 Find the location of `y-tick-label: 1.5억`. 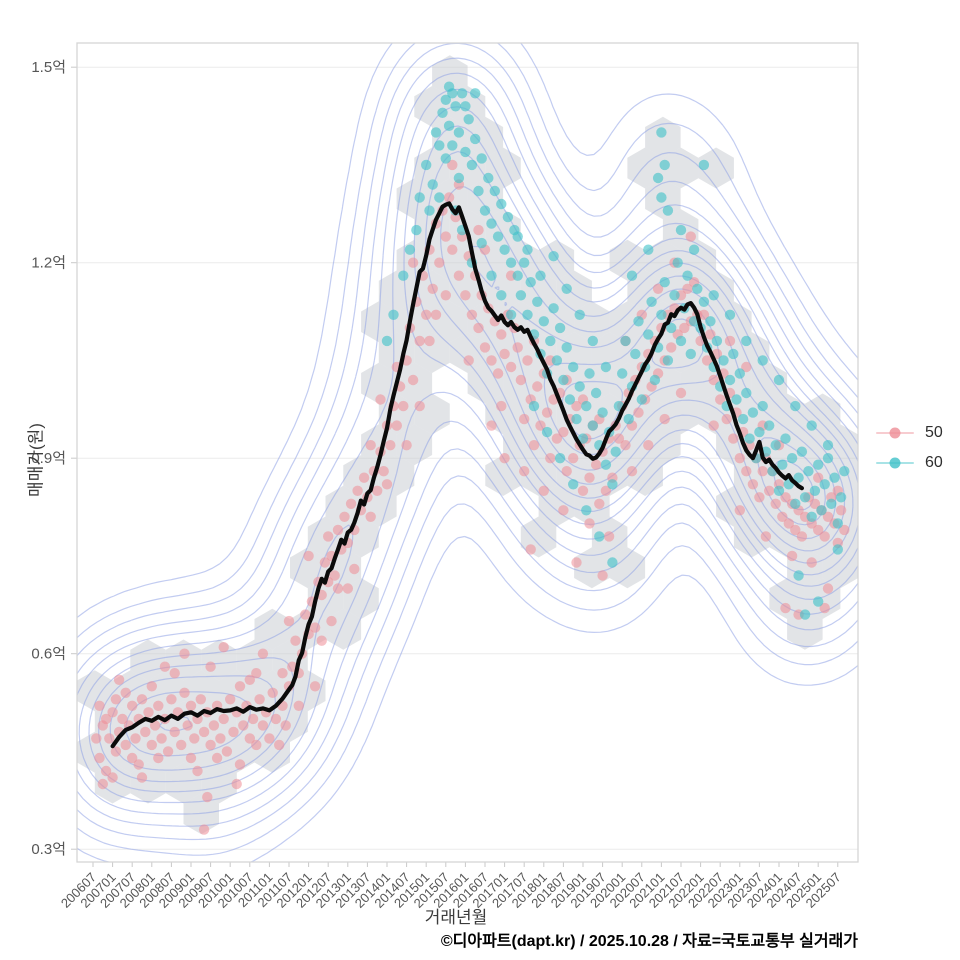

y-tick-label: 1.5억 is located at coordinates (48, 67).